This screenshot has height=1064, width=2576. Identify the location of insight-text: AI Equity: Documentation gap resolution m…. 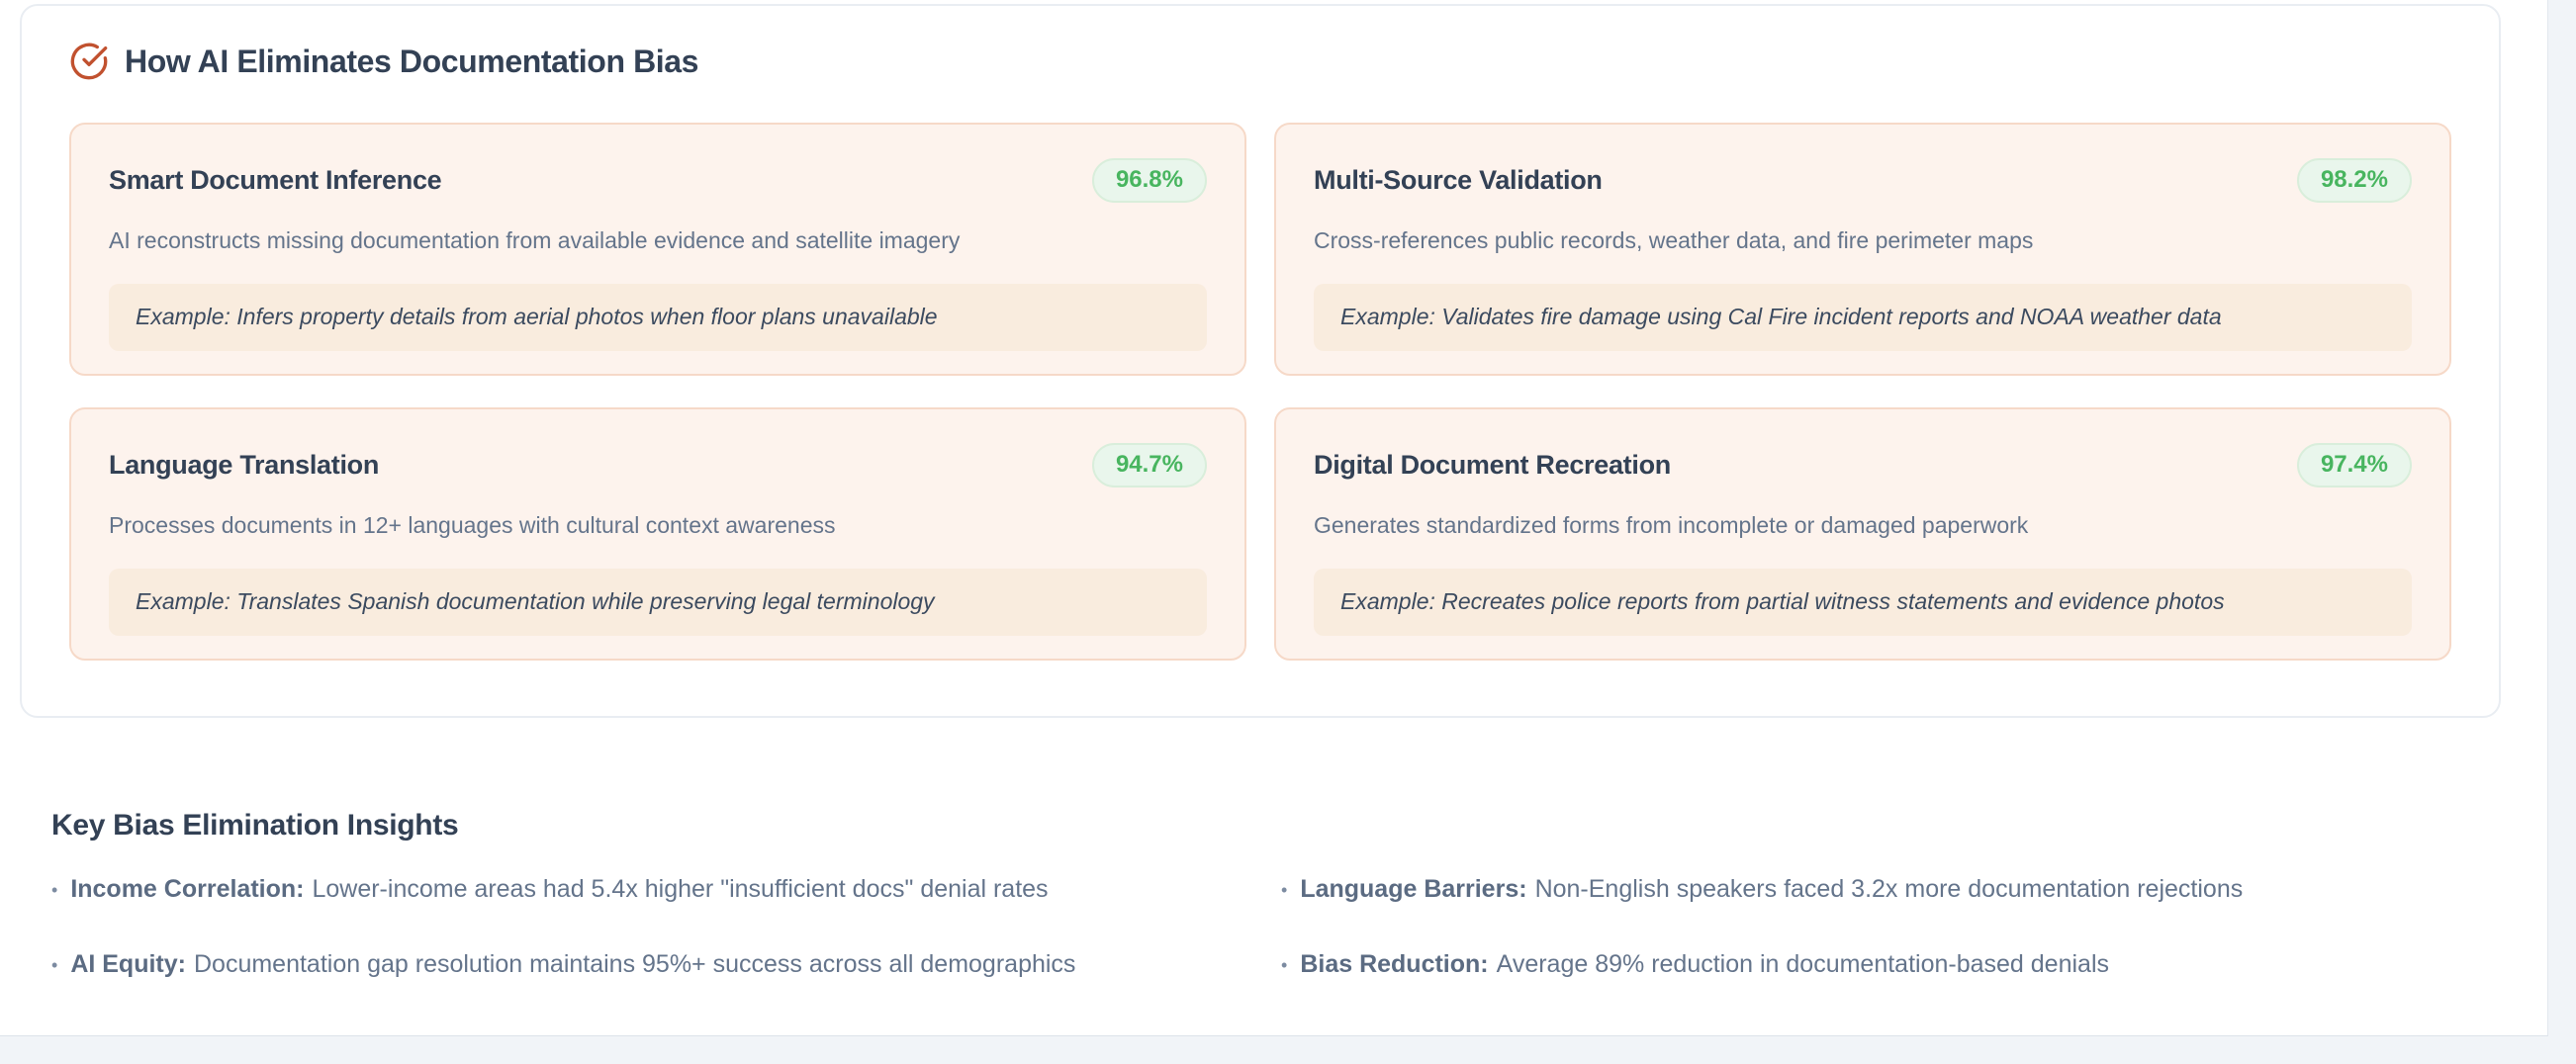
(572, 964).